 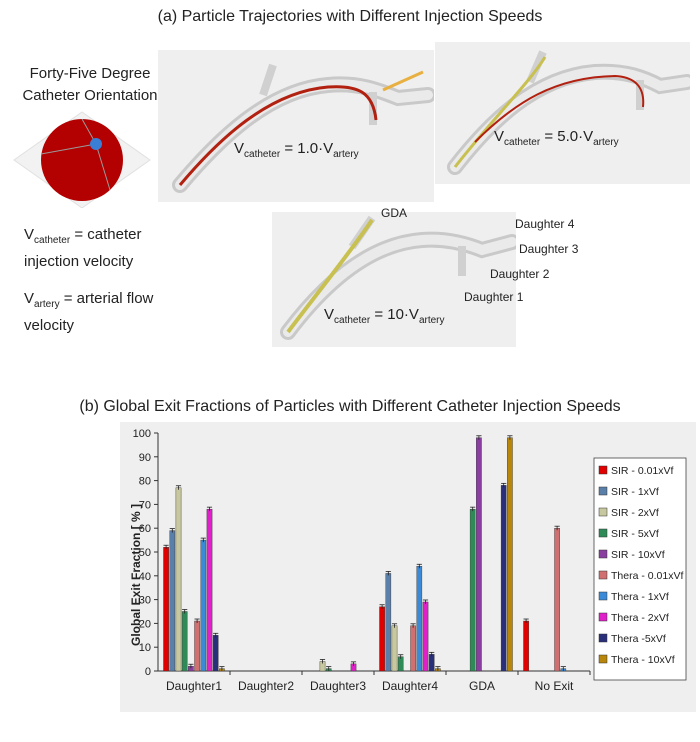 What do you see at coordinates (642, 471) in the screenshot?
I see `legend-label: SIR - 0.01xVf` at bounding box center [642, 471].